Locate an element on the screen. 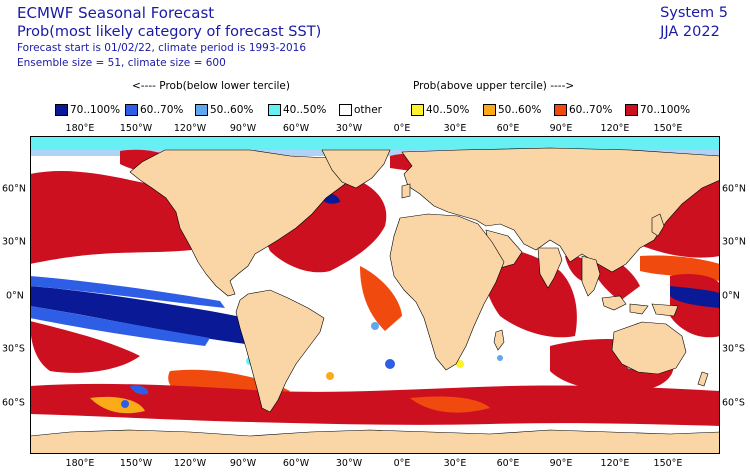 This screenshot has width=750, height=475. southern-cold-patch is located at coordinates (139, 390).